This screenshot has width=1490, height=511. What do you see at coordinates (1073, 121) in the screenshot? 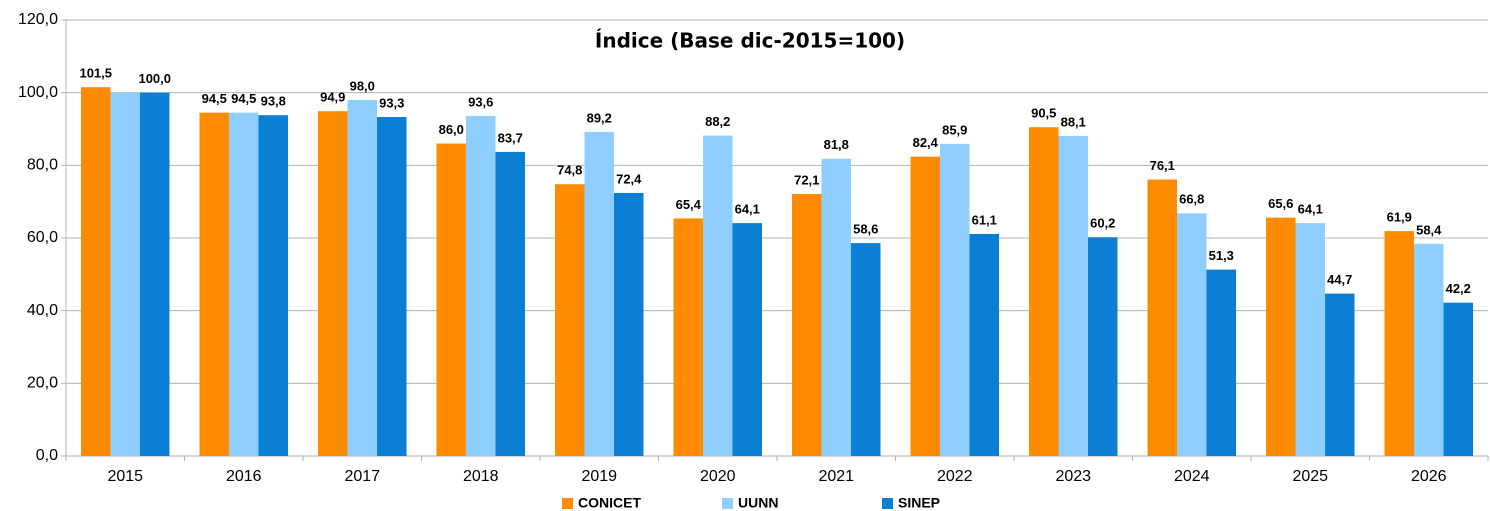
I see `value-label: 88,1` at bounding box center [1073, 121].